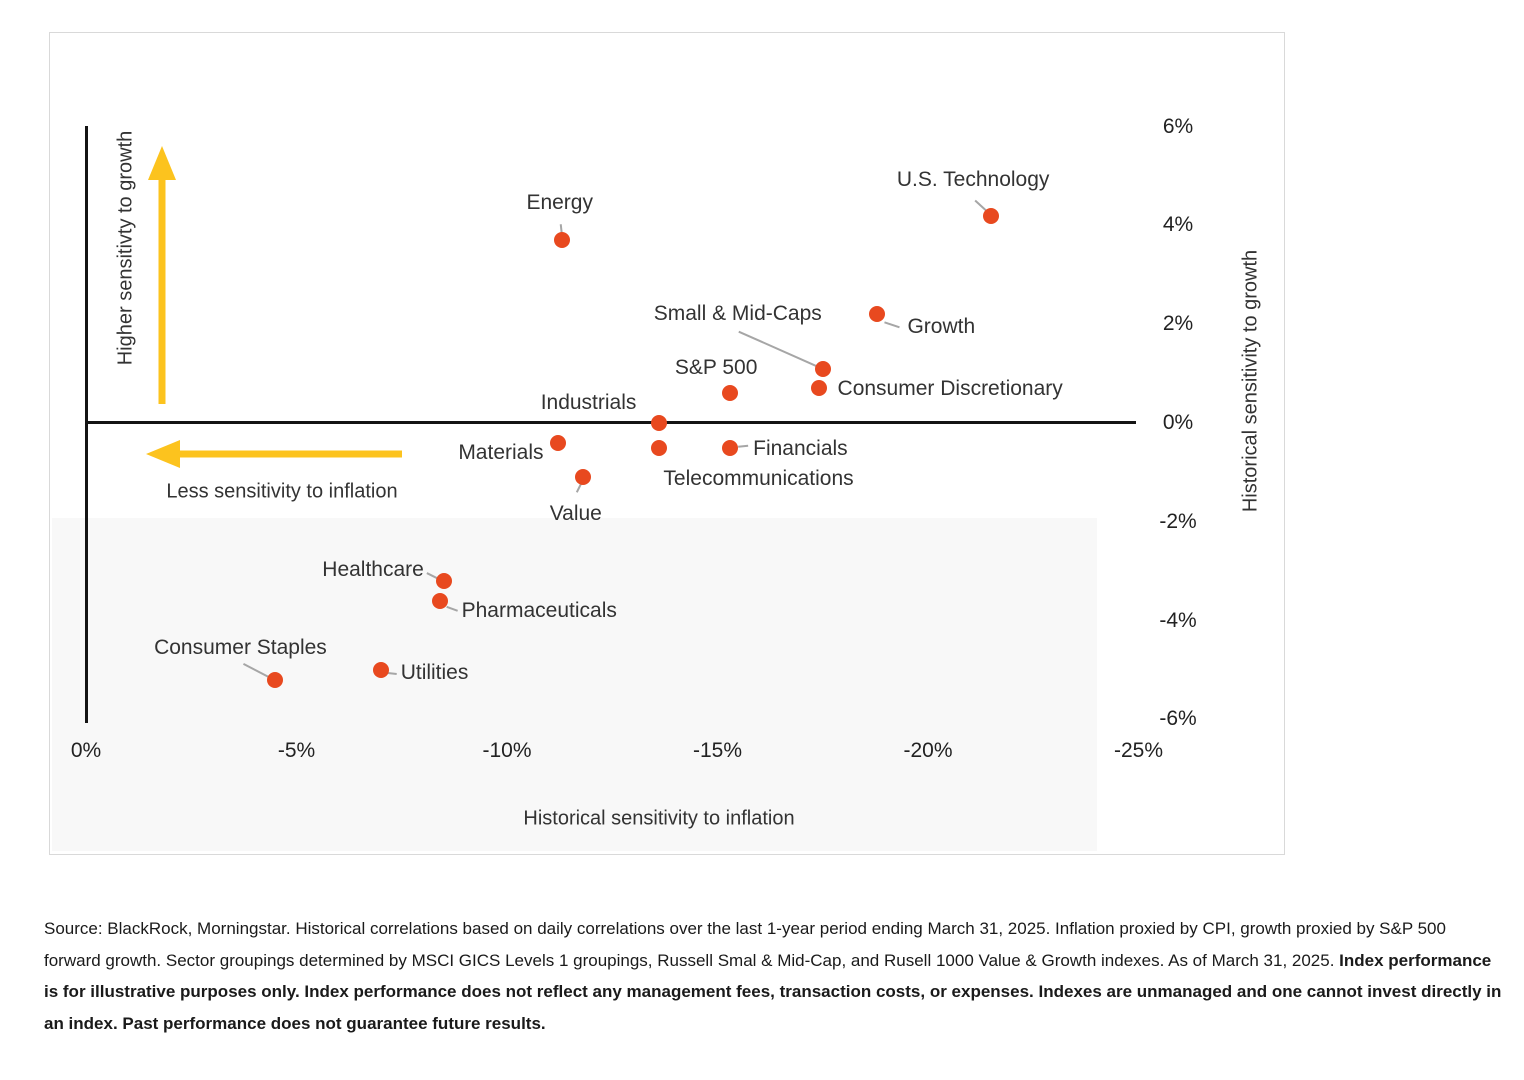 The width and height of the screenshot is (1524, 1080). Describe the element at coordinates (778, 349) in the screenshot. I see `leader-line-small-mid-caps` at that location.